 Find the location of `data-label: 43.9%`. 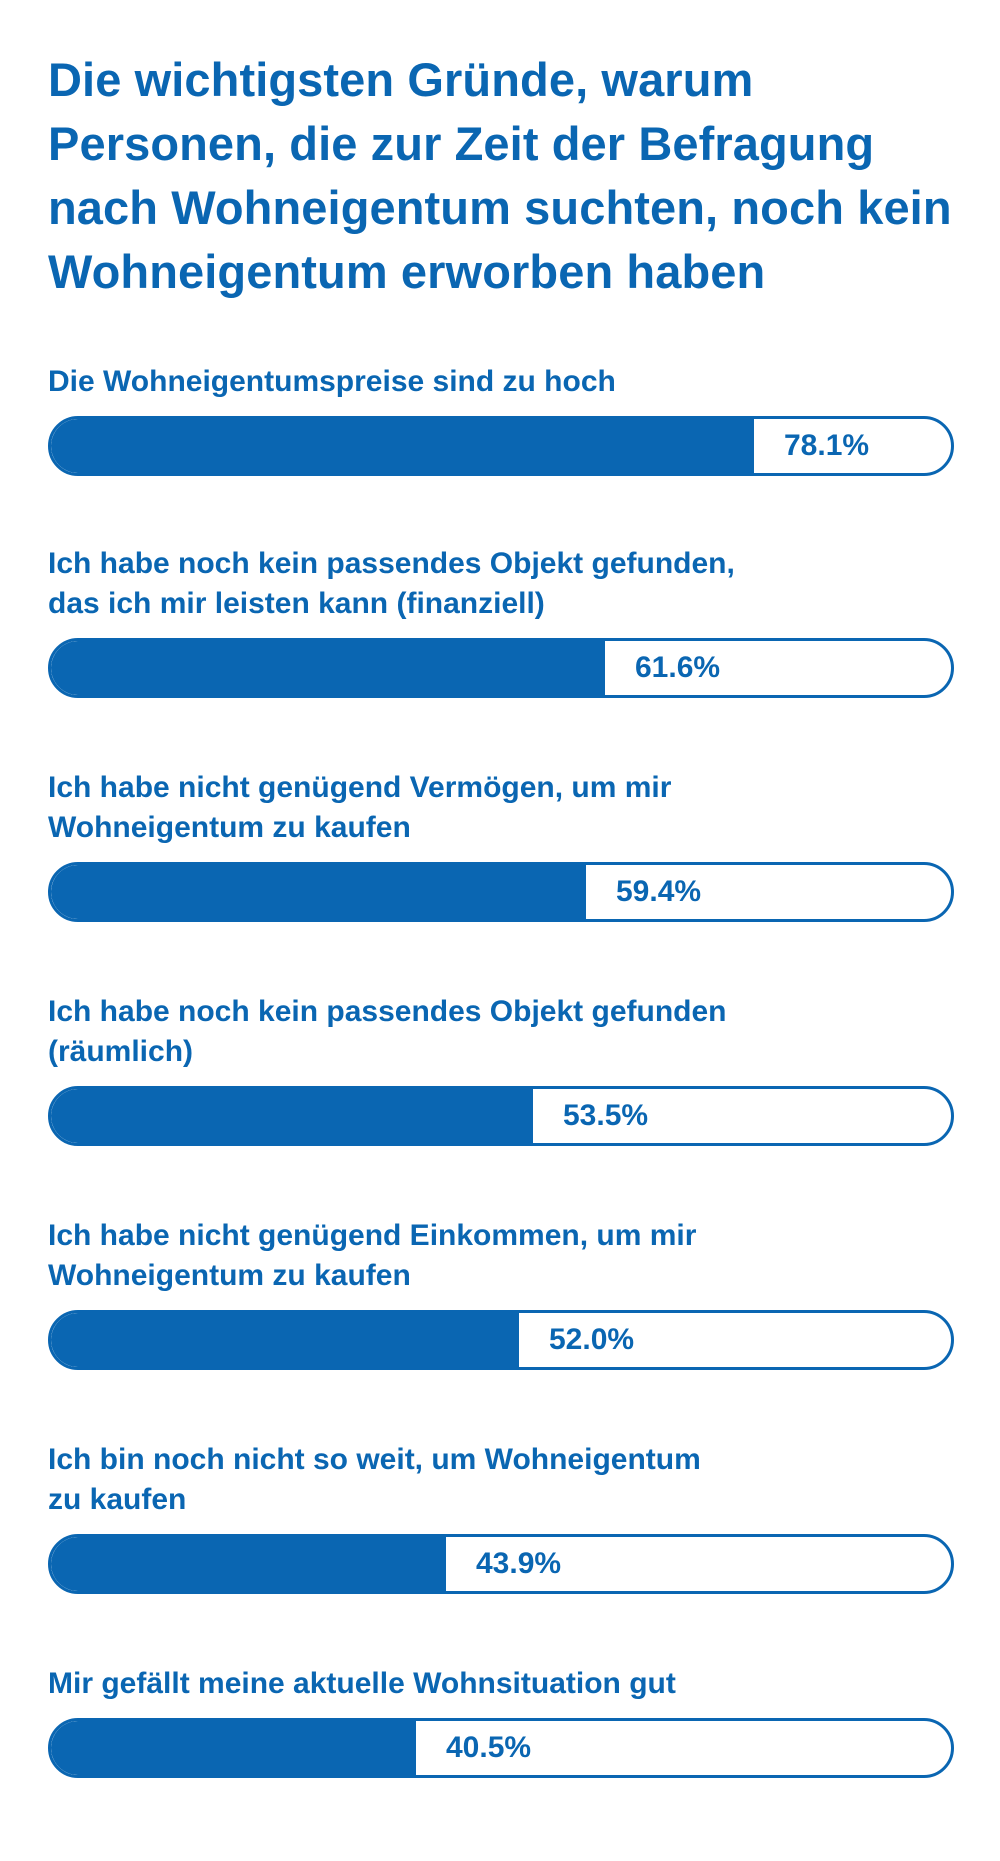

data-label: 43.9% is located at coordinates (519, 1563).